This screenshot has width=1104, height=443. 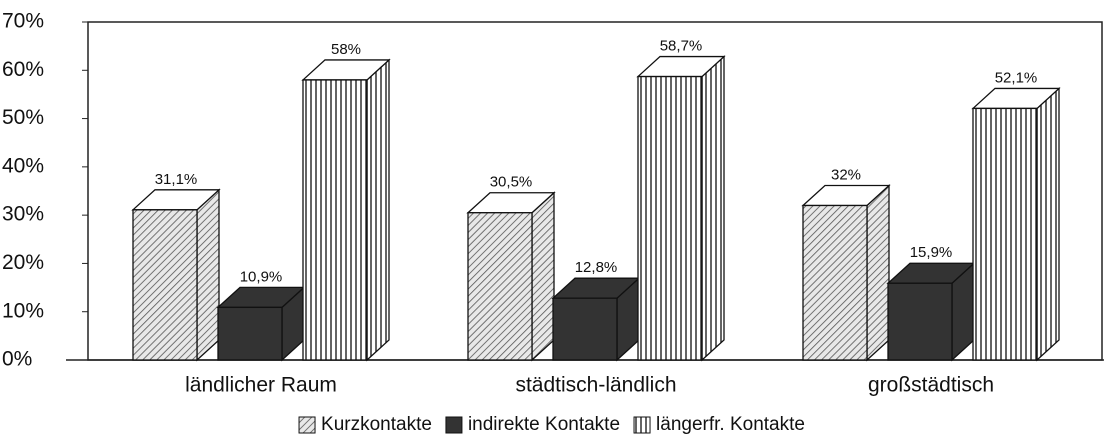 What do you see at coordinates (1016, 77) in the screenshot?
I see `value-label: 52,1%` at bounding box center [1016, 77].